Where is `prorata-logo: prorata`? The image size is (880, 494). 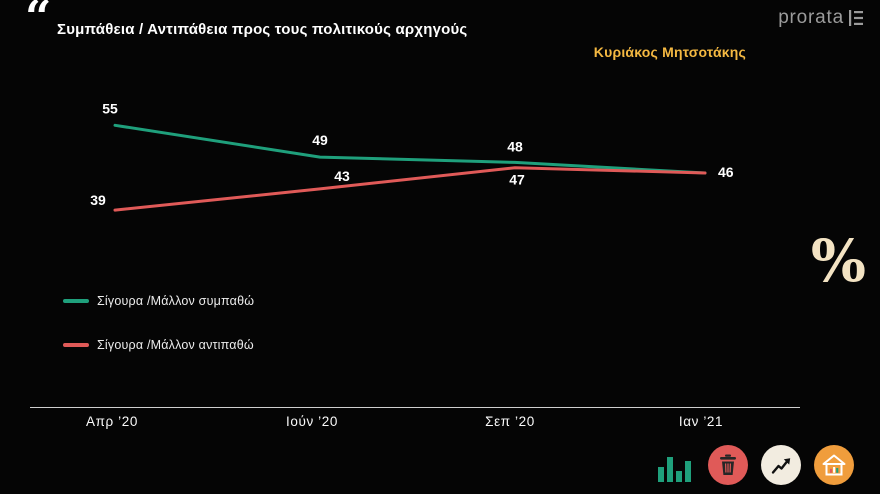
prorata-logo: prorata is located at coordinates (821, 18).